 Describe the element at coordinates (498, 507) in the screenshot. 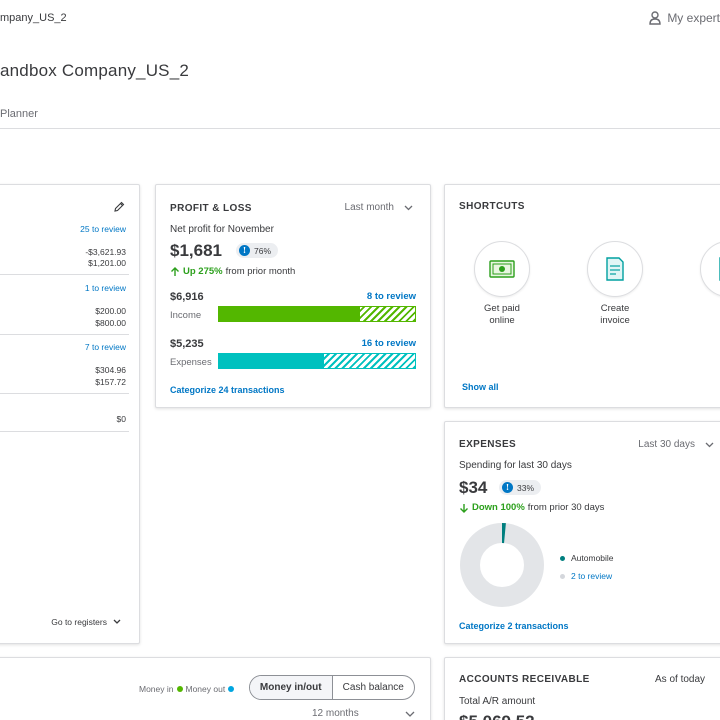

I see `trend-value: Down 100%` at that location.